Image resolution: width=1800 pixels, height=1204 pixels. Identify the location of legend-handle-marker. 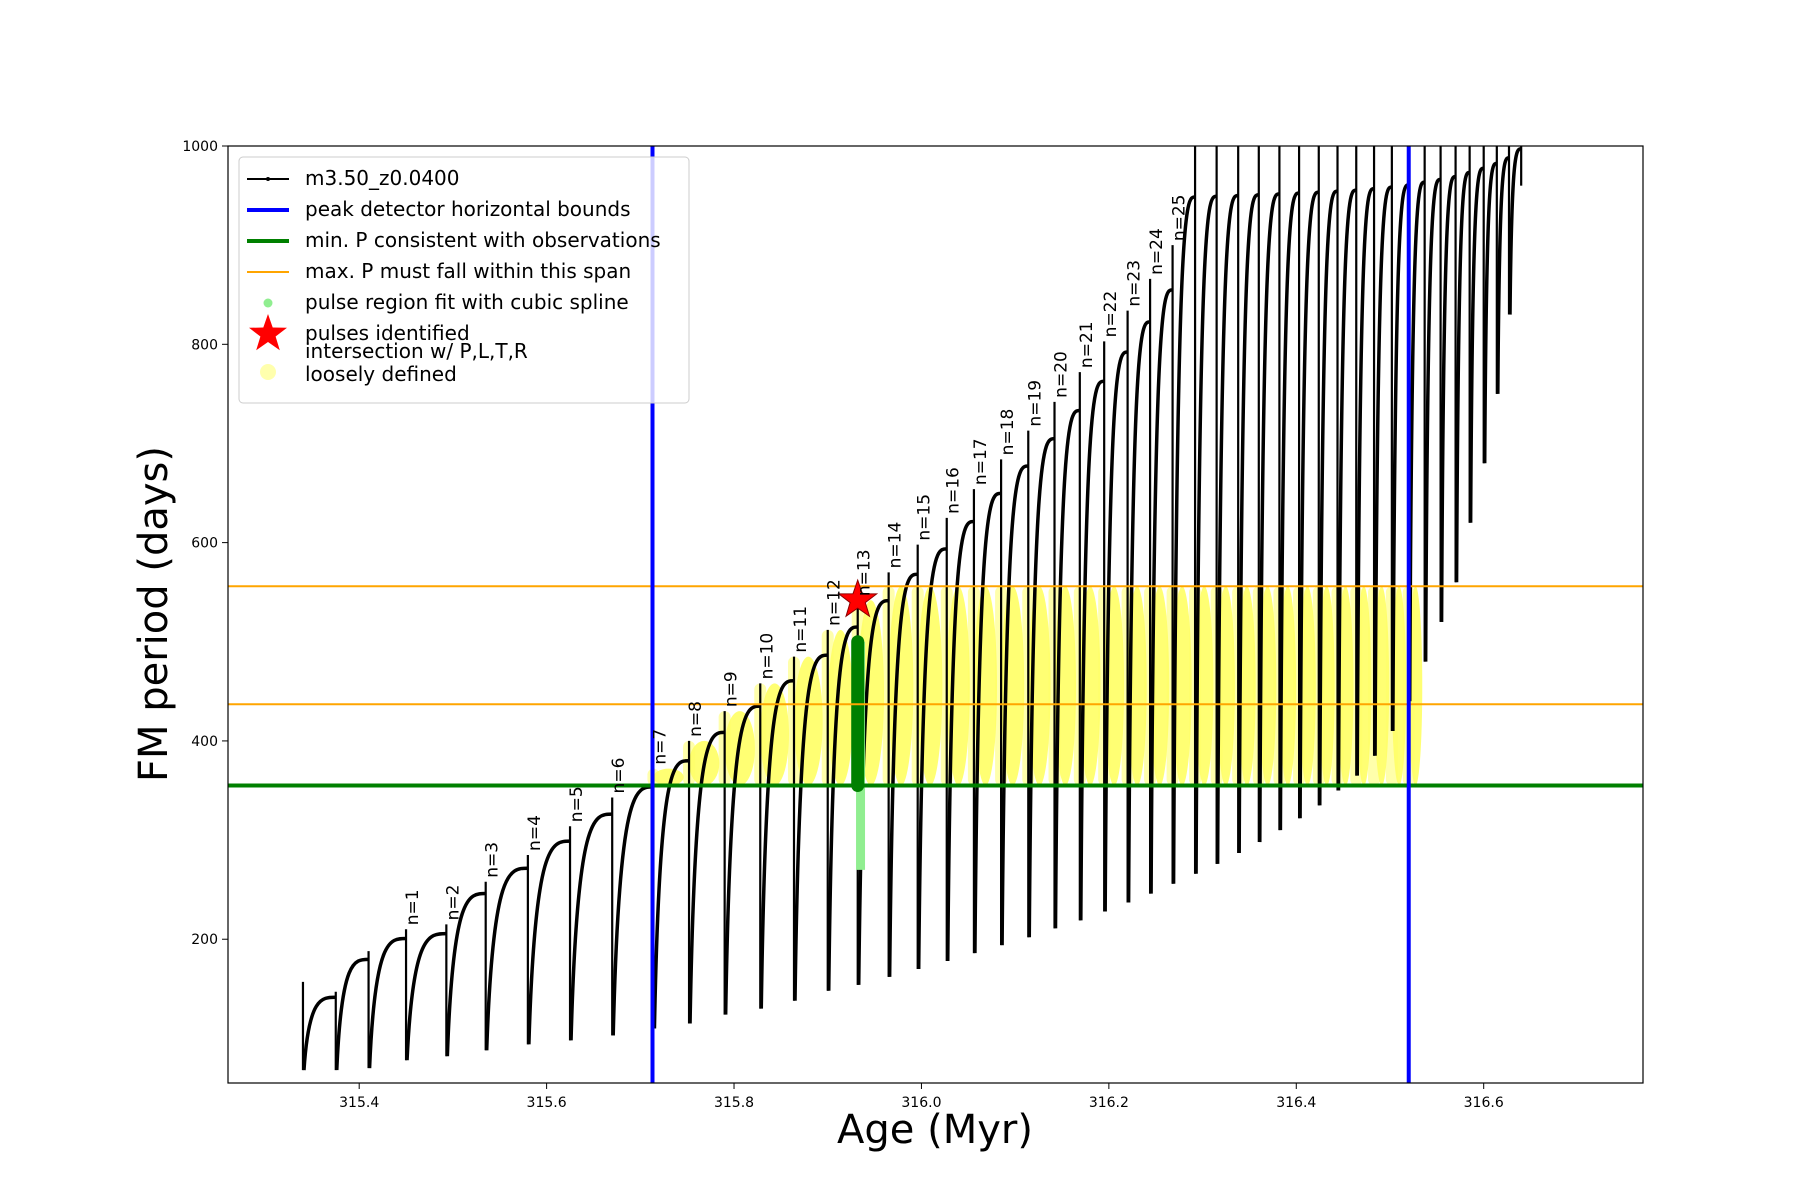
(268, 179).